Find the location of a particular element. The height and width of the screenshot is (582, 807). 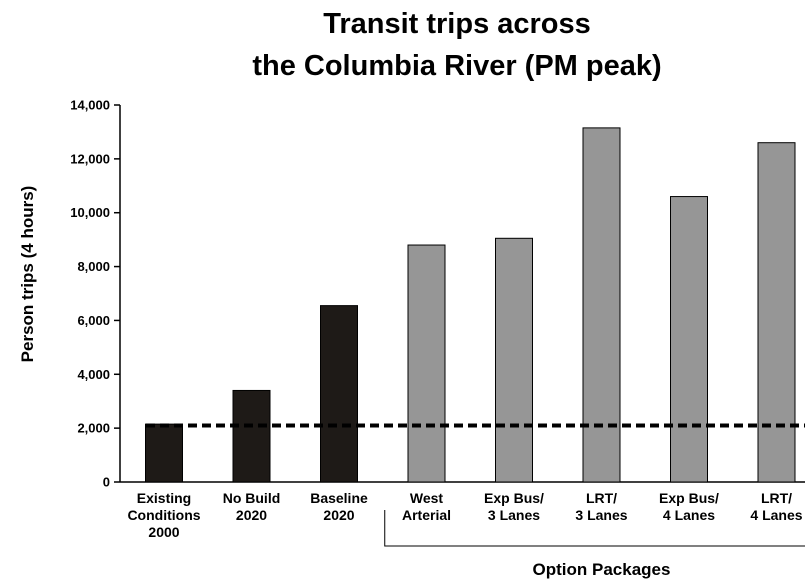

category-label: West is located at coordinates (427, 498).